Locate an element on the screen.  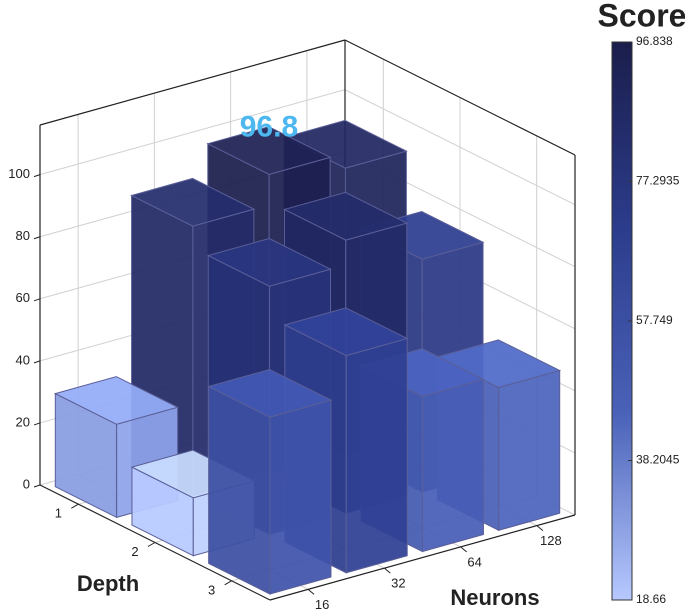
z-tick-label: 20 is located at coordinates (23, 421).